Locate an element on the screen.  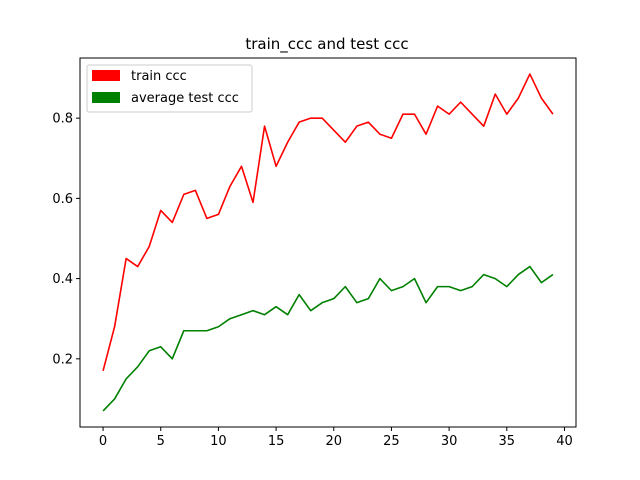
legend-swatch-average-test-ccc is located at coordinates (106, 97).